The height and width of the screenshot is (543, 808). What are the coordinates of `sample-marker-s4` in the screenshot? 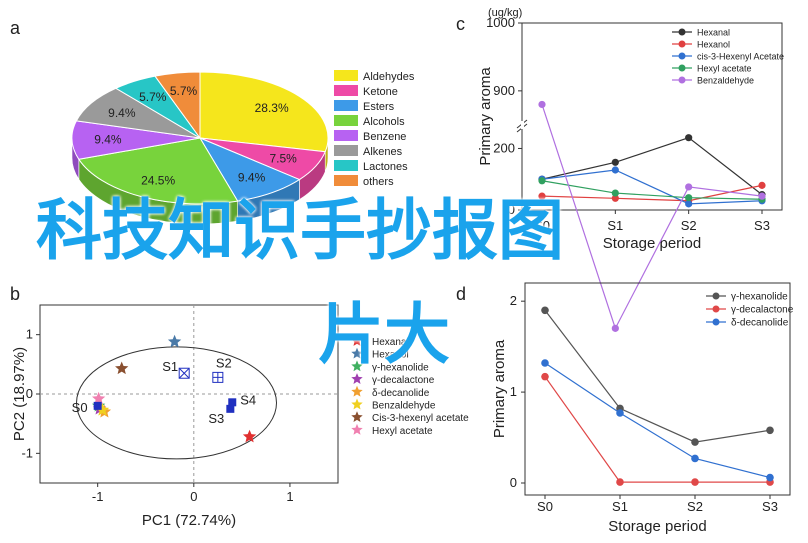 It's located at (232, 402).